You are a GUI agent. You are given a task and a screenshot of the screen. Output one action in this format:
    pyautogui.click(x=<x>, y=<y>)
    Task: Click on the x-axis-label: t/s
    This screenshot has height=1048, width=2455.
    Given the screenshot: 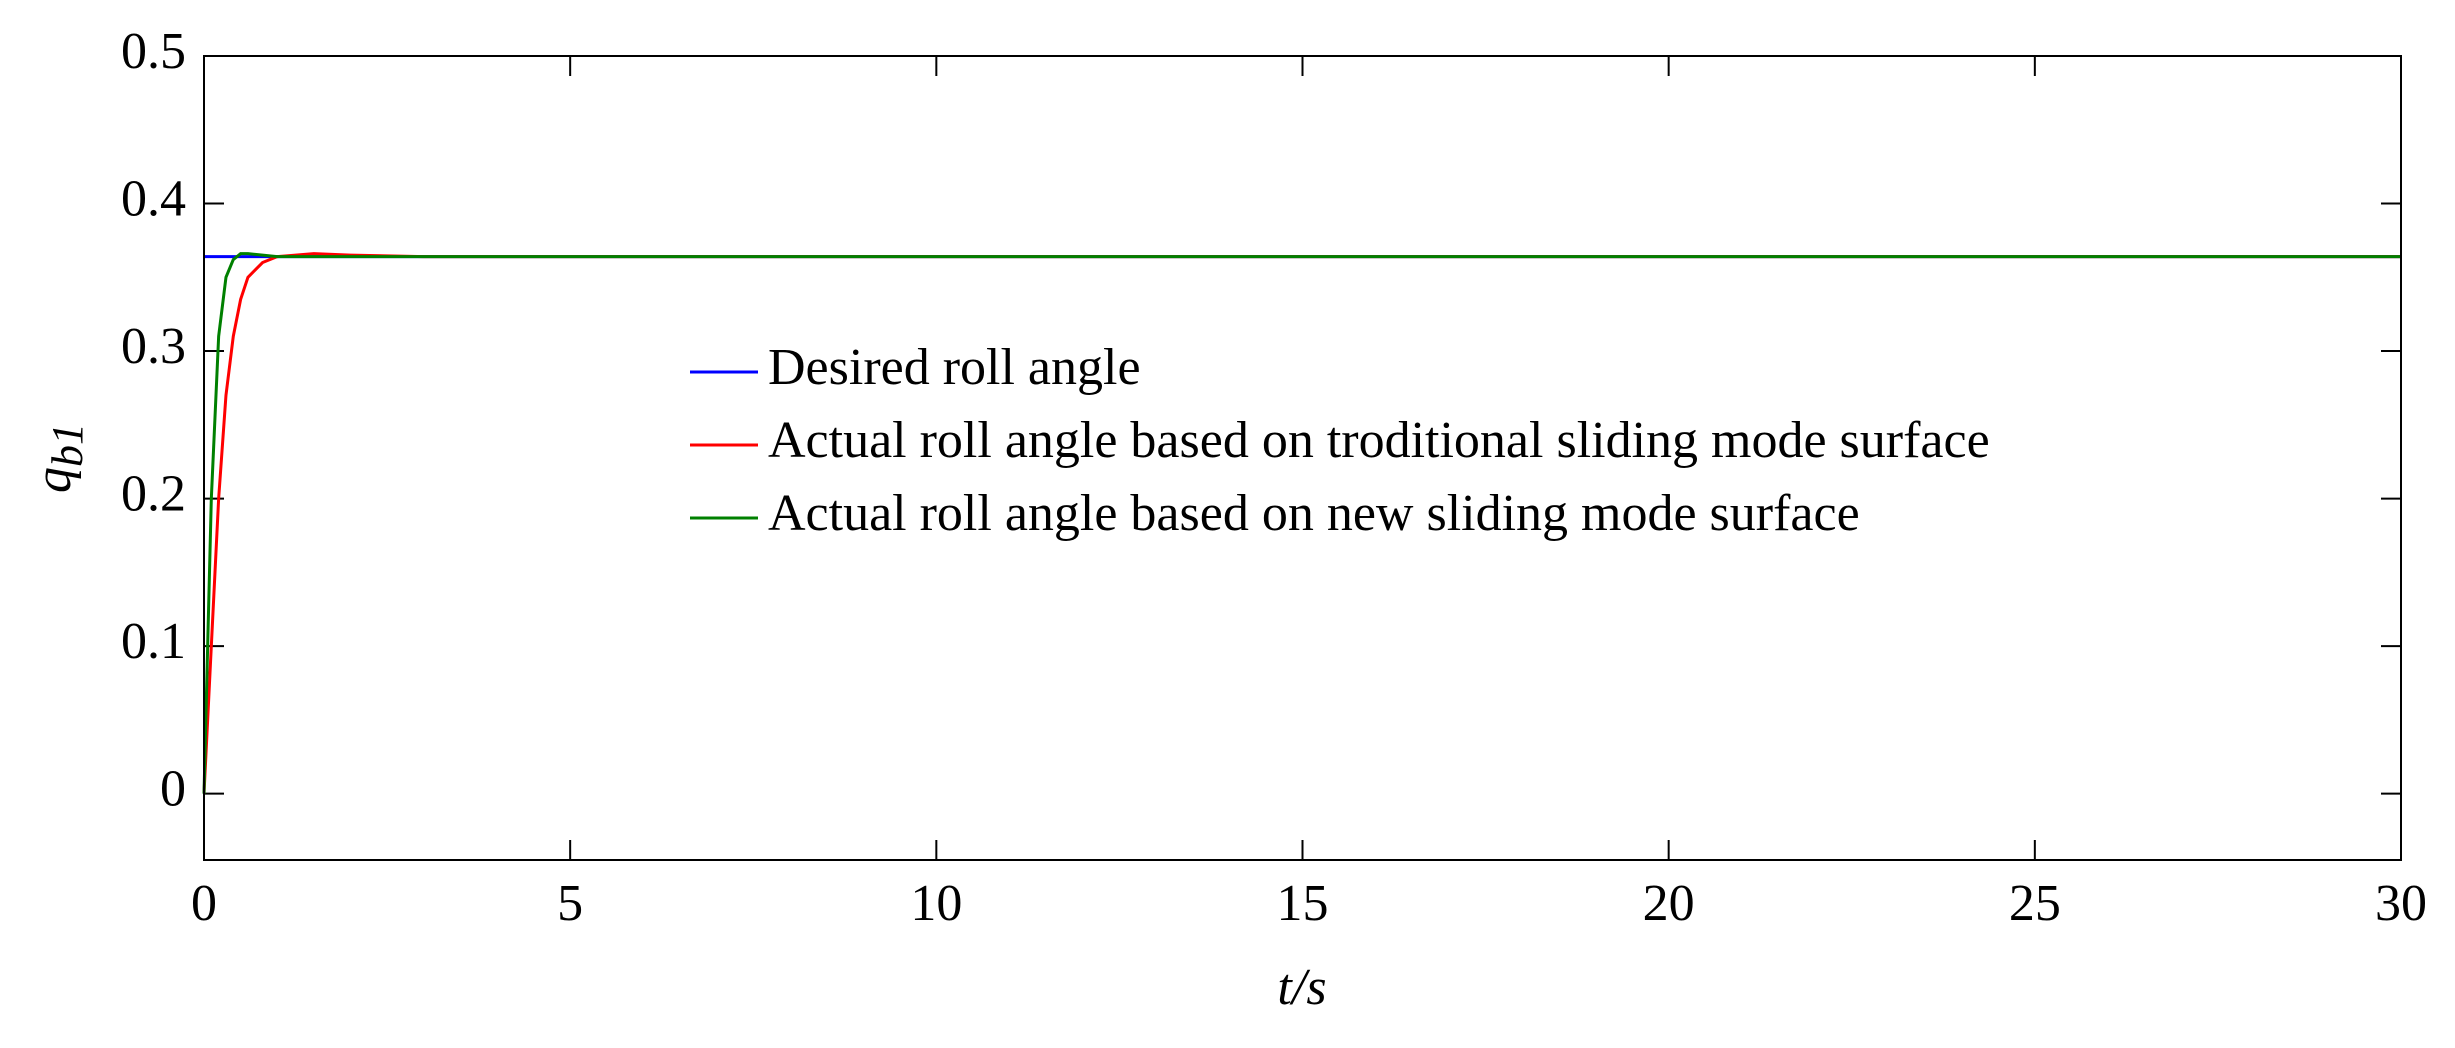 What is the action you would take?
    pyautogui.click(x=1301, y=987)
    